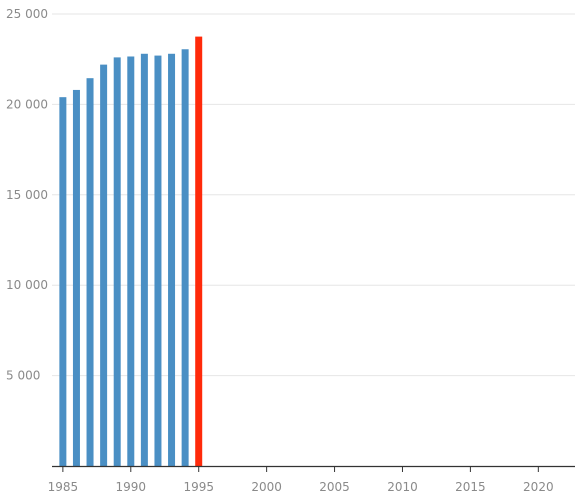 Image resolution: width=582 pixels, height=500 pixels. What do you see at coordinates (23, 376) in the screenshot?
I see `y-tick-label: 5 000` at bounding box center [23, 376].